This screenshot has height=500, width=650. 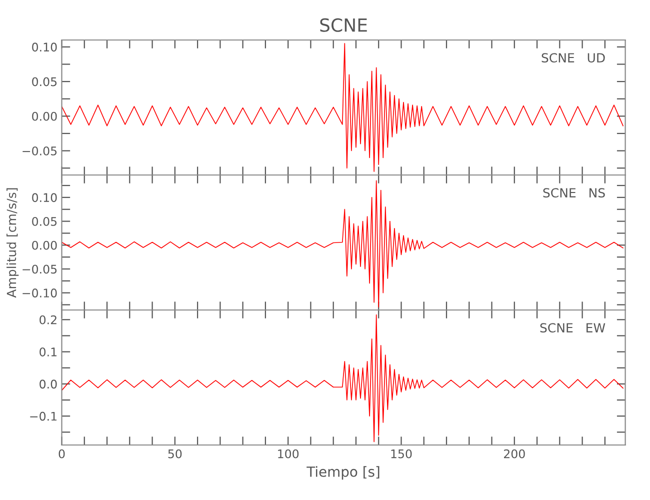 What do you see at coordinates (48, 352) in the screenshot?
I see `y-tick-label: 0.1` at bounding box center [48, 352].